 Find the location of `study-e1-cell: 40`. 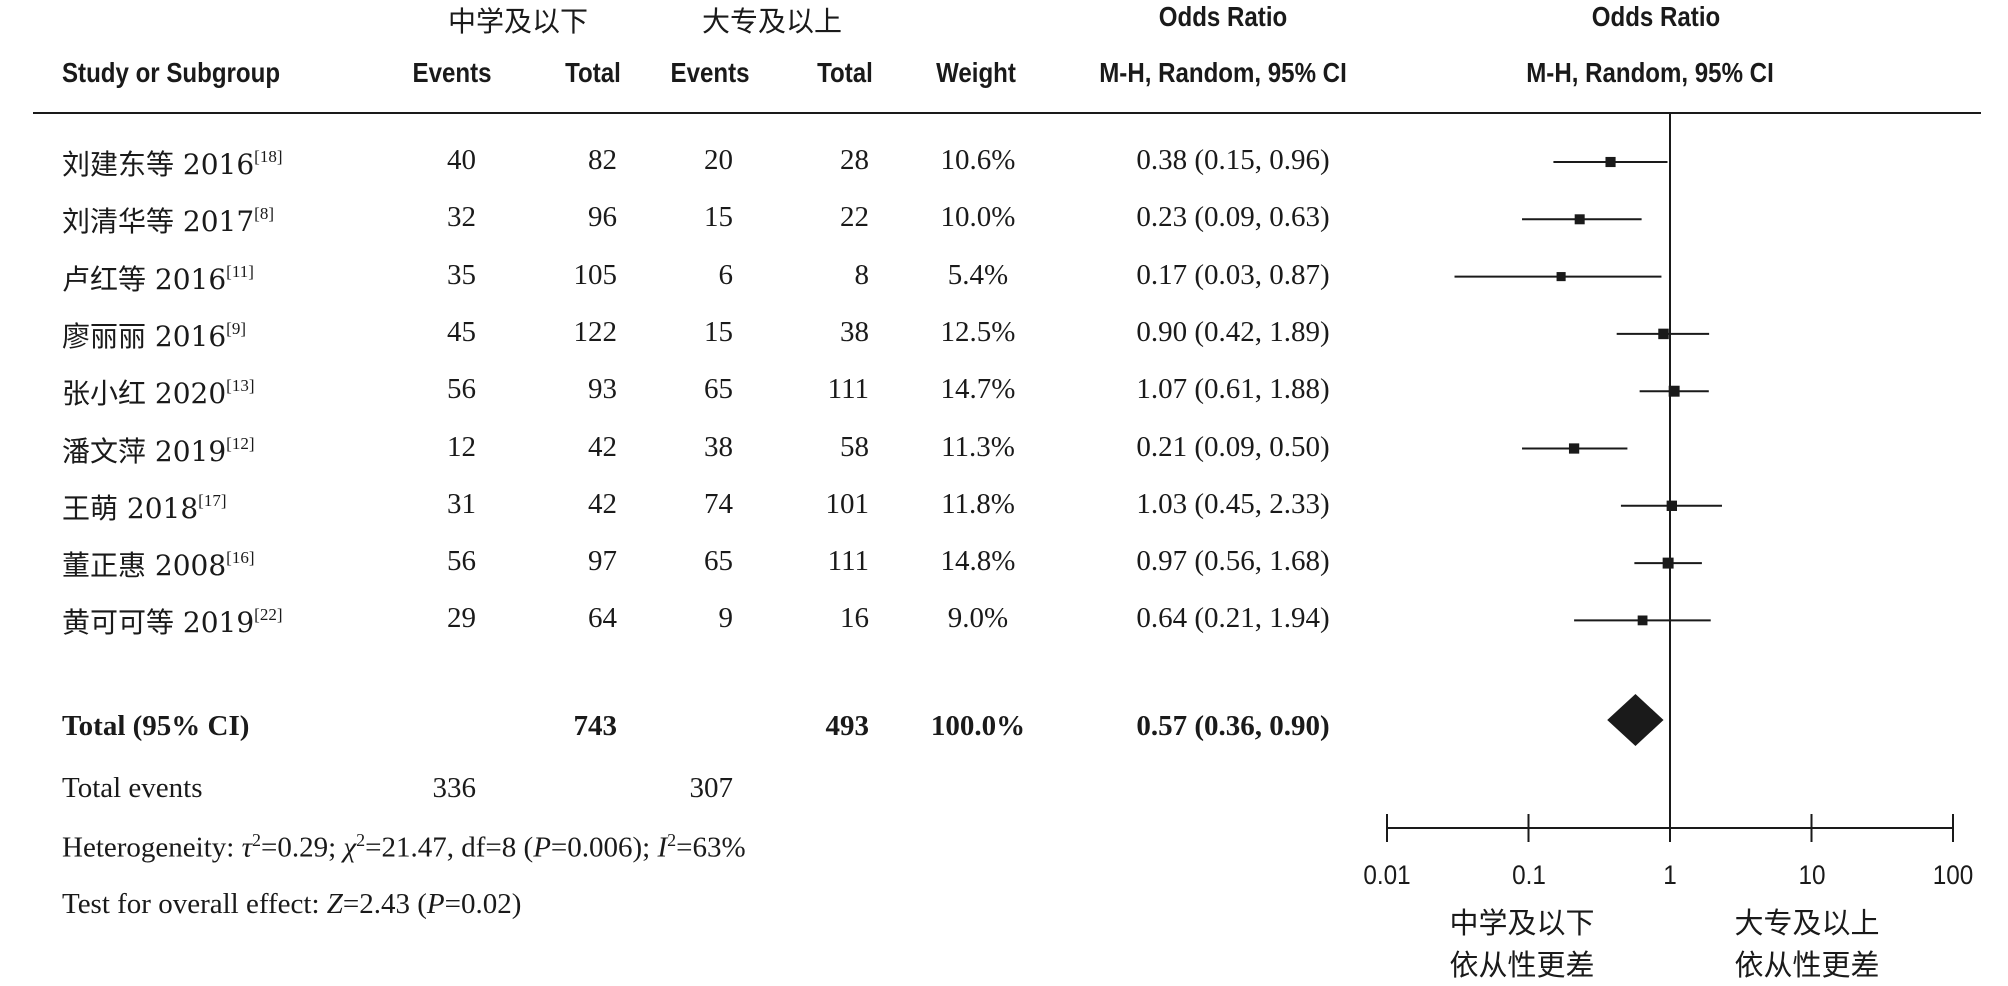

study-e1-cell: 40 is located at coordinates (461, 160).